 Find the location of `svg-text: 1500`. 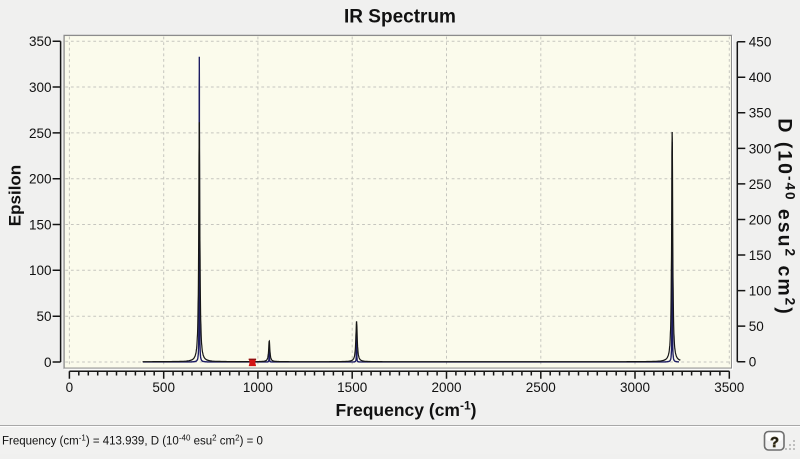

svg-text: 1500 is located at coordinates (352, 387).